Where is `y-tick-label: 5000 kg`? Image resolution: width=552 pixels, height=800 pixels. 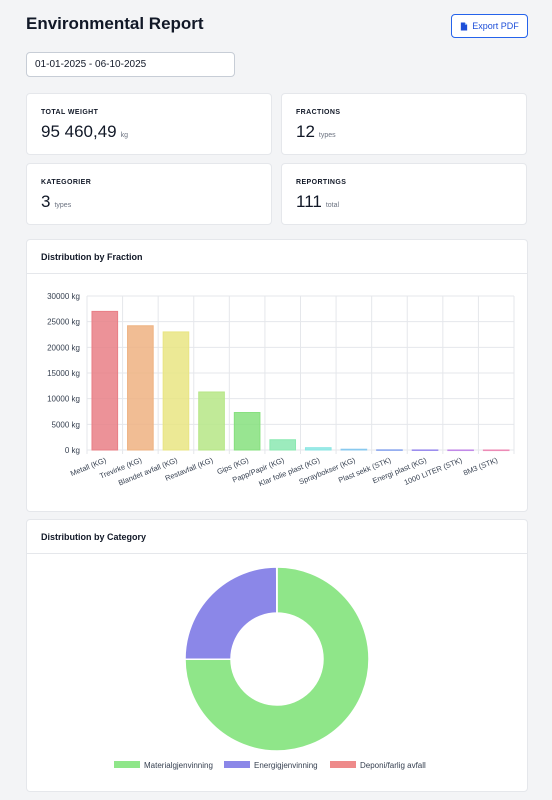 y-tick-label: 5000 kg is located at coordinates (66, 424).